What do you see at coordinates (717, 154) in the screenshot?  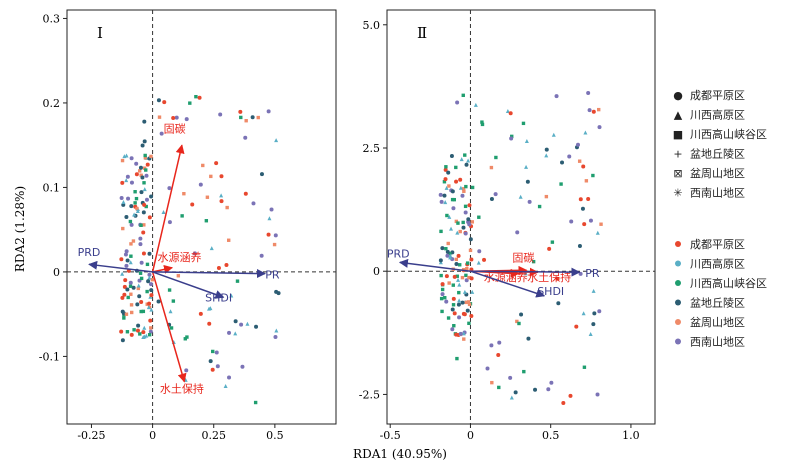 I see `legend-shape-label: 盆地丘陵区` at bounding box center [717, 154].